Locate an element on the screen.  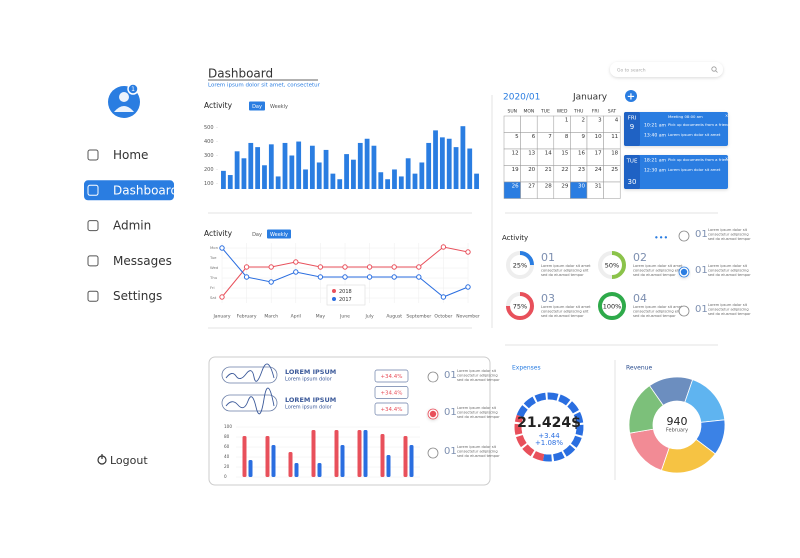
legend-swatch is located at coordinates (334, 291).